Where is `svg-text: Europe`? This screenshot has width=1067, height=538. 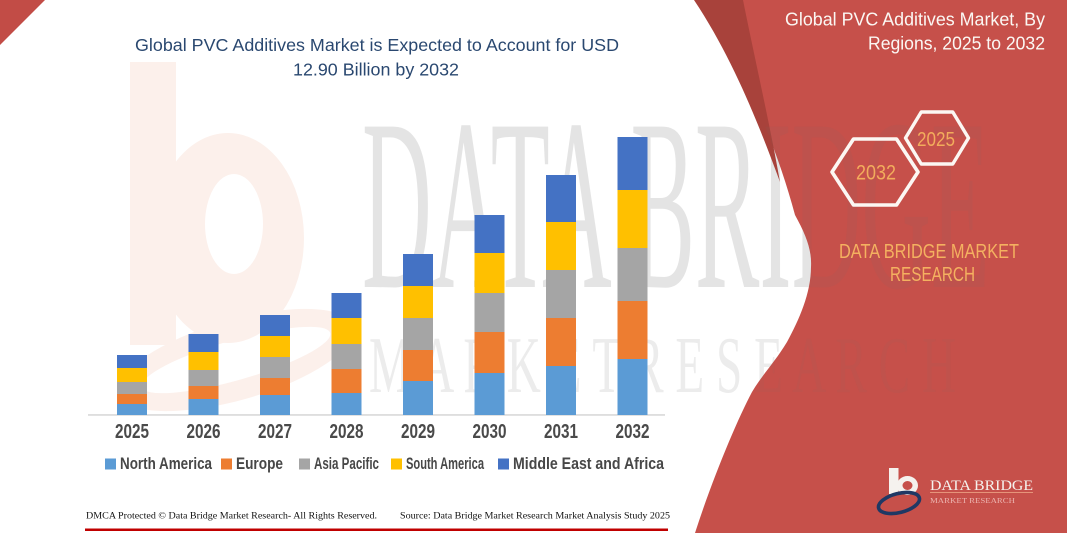 svg-text: Europe is located at coordinates (259, 463).